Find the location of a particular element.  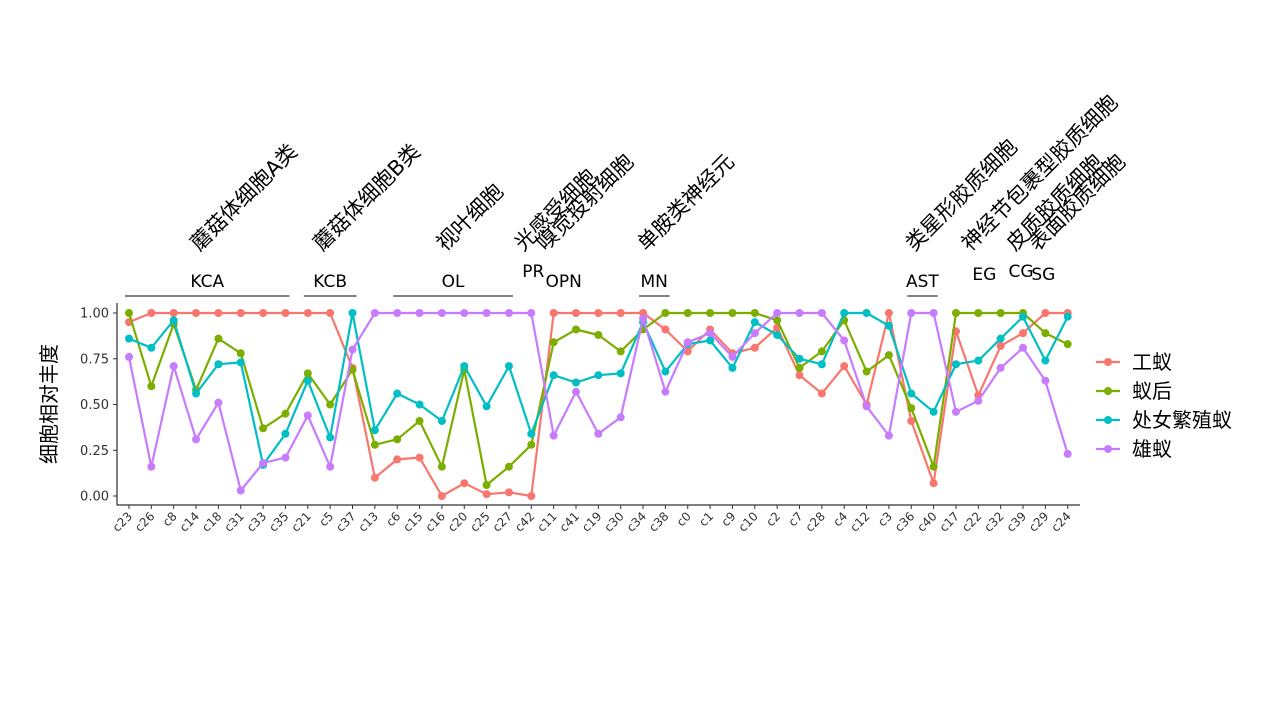

x-tick-label: c27 is located at coordinates (502, 521).